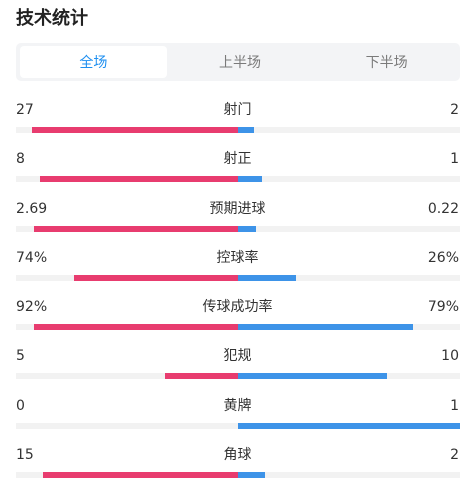 The height and width of the screenshot is (486, 475). What do you see at coordinates (237, 466) in the screenshot?
I see `stat-row-corners: 15 角球 2` at bounding box center [237, 466].